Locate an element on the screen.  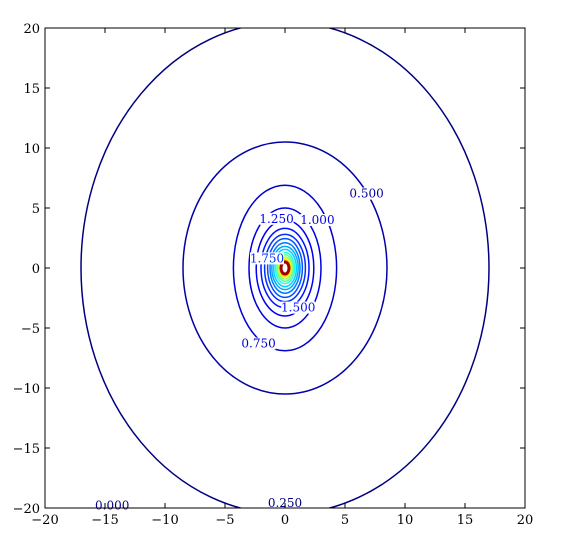
contour-label: 0.750 is located at coordinates (258, 344).